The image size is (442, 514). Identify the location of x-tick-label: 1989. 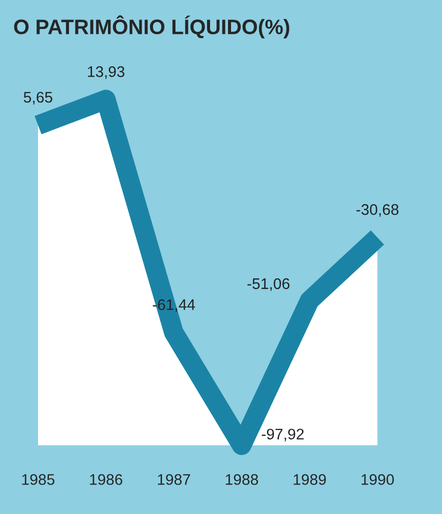
(310, 479).